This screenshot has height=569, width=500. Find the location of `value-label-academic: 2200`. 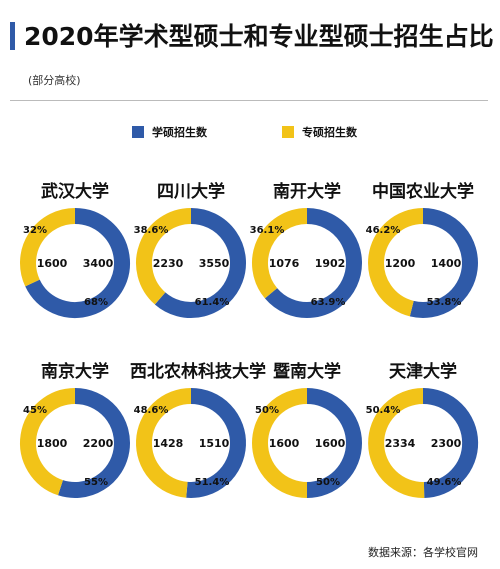

value-label-academic: 2200 is located at coordinates (98, 443).